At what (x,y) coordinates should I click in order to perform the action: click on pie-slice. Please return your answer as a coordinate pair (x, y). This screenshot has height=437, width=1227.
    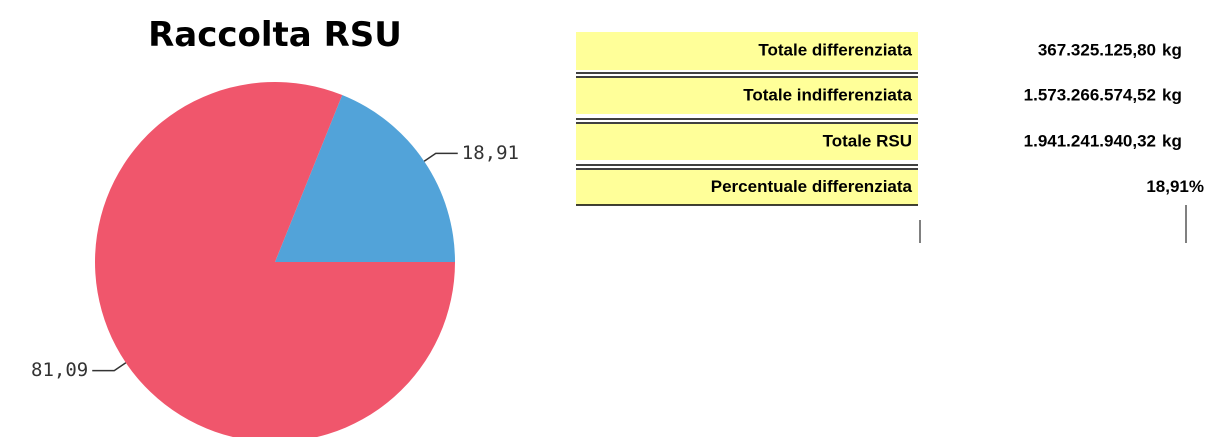
    Looking at the image, I should click on (365, 178).